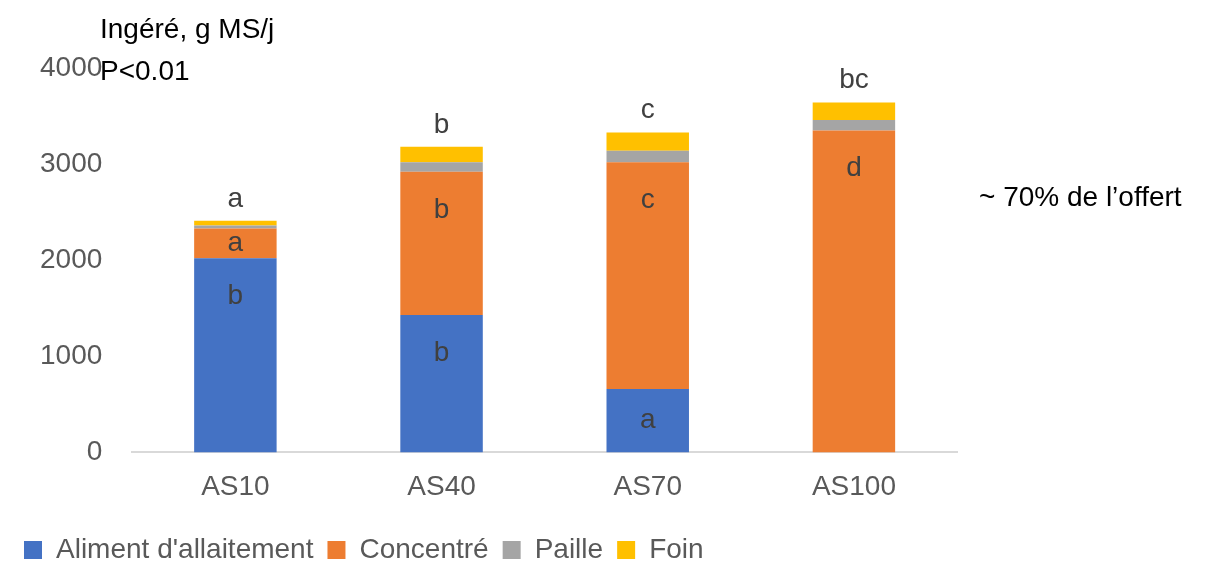 The height and width of the screenshot is (574, 1229). What do you see at coordinates (853, 485) in the screenshot?
I see `x-tick-label: AS100` at bounding box center [853, 485].